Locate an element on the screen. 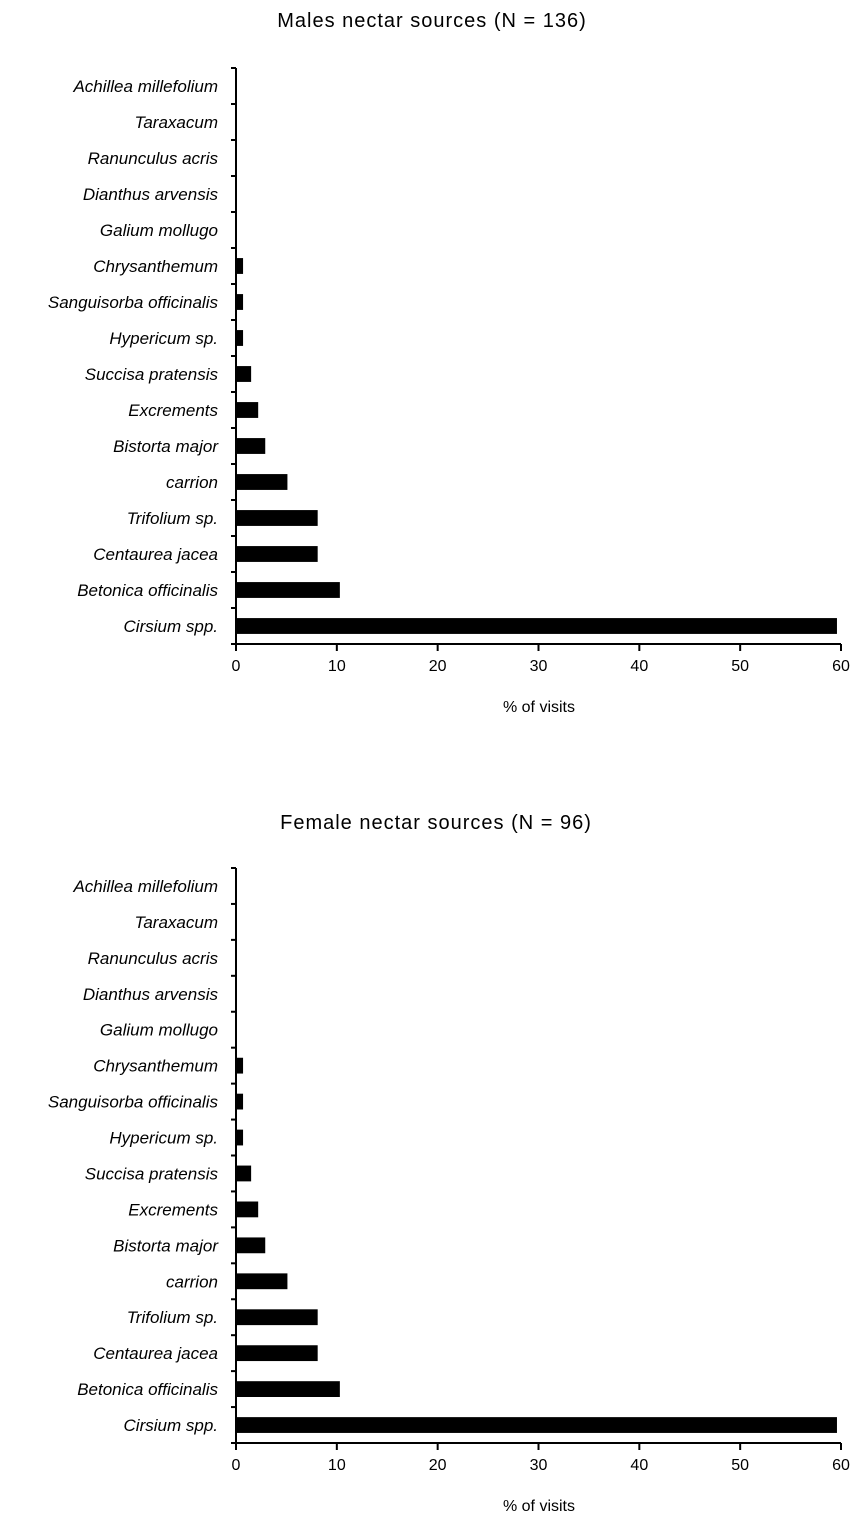 This screenshot has height=1517, width=853. chart-title: Males nectar sources (N = 136) is located at coordinates (432, 21).